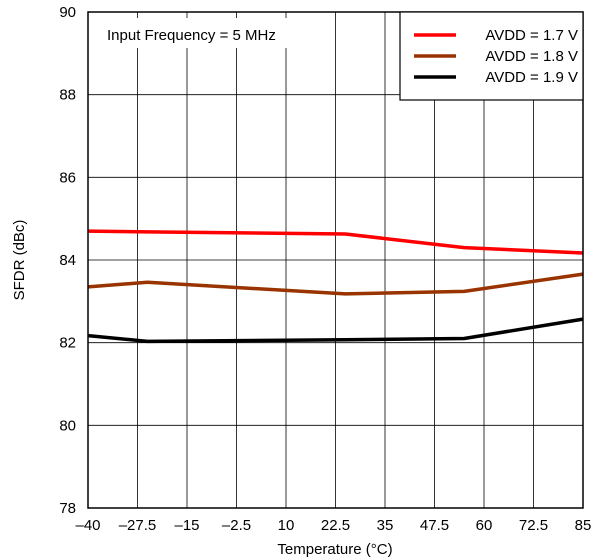 The height and width of the screenshot is (560, 597). I want to click on x-axis-label: Temperature (°C), so click(334, 549).